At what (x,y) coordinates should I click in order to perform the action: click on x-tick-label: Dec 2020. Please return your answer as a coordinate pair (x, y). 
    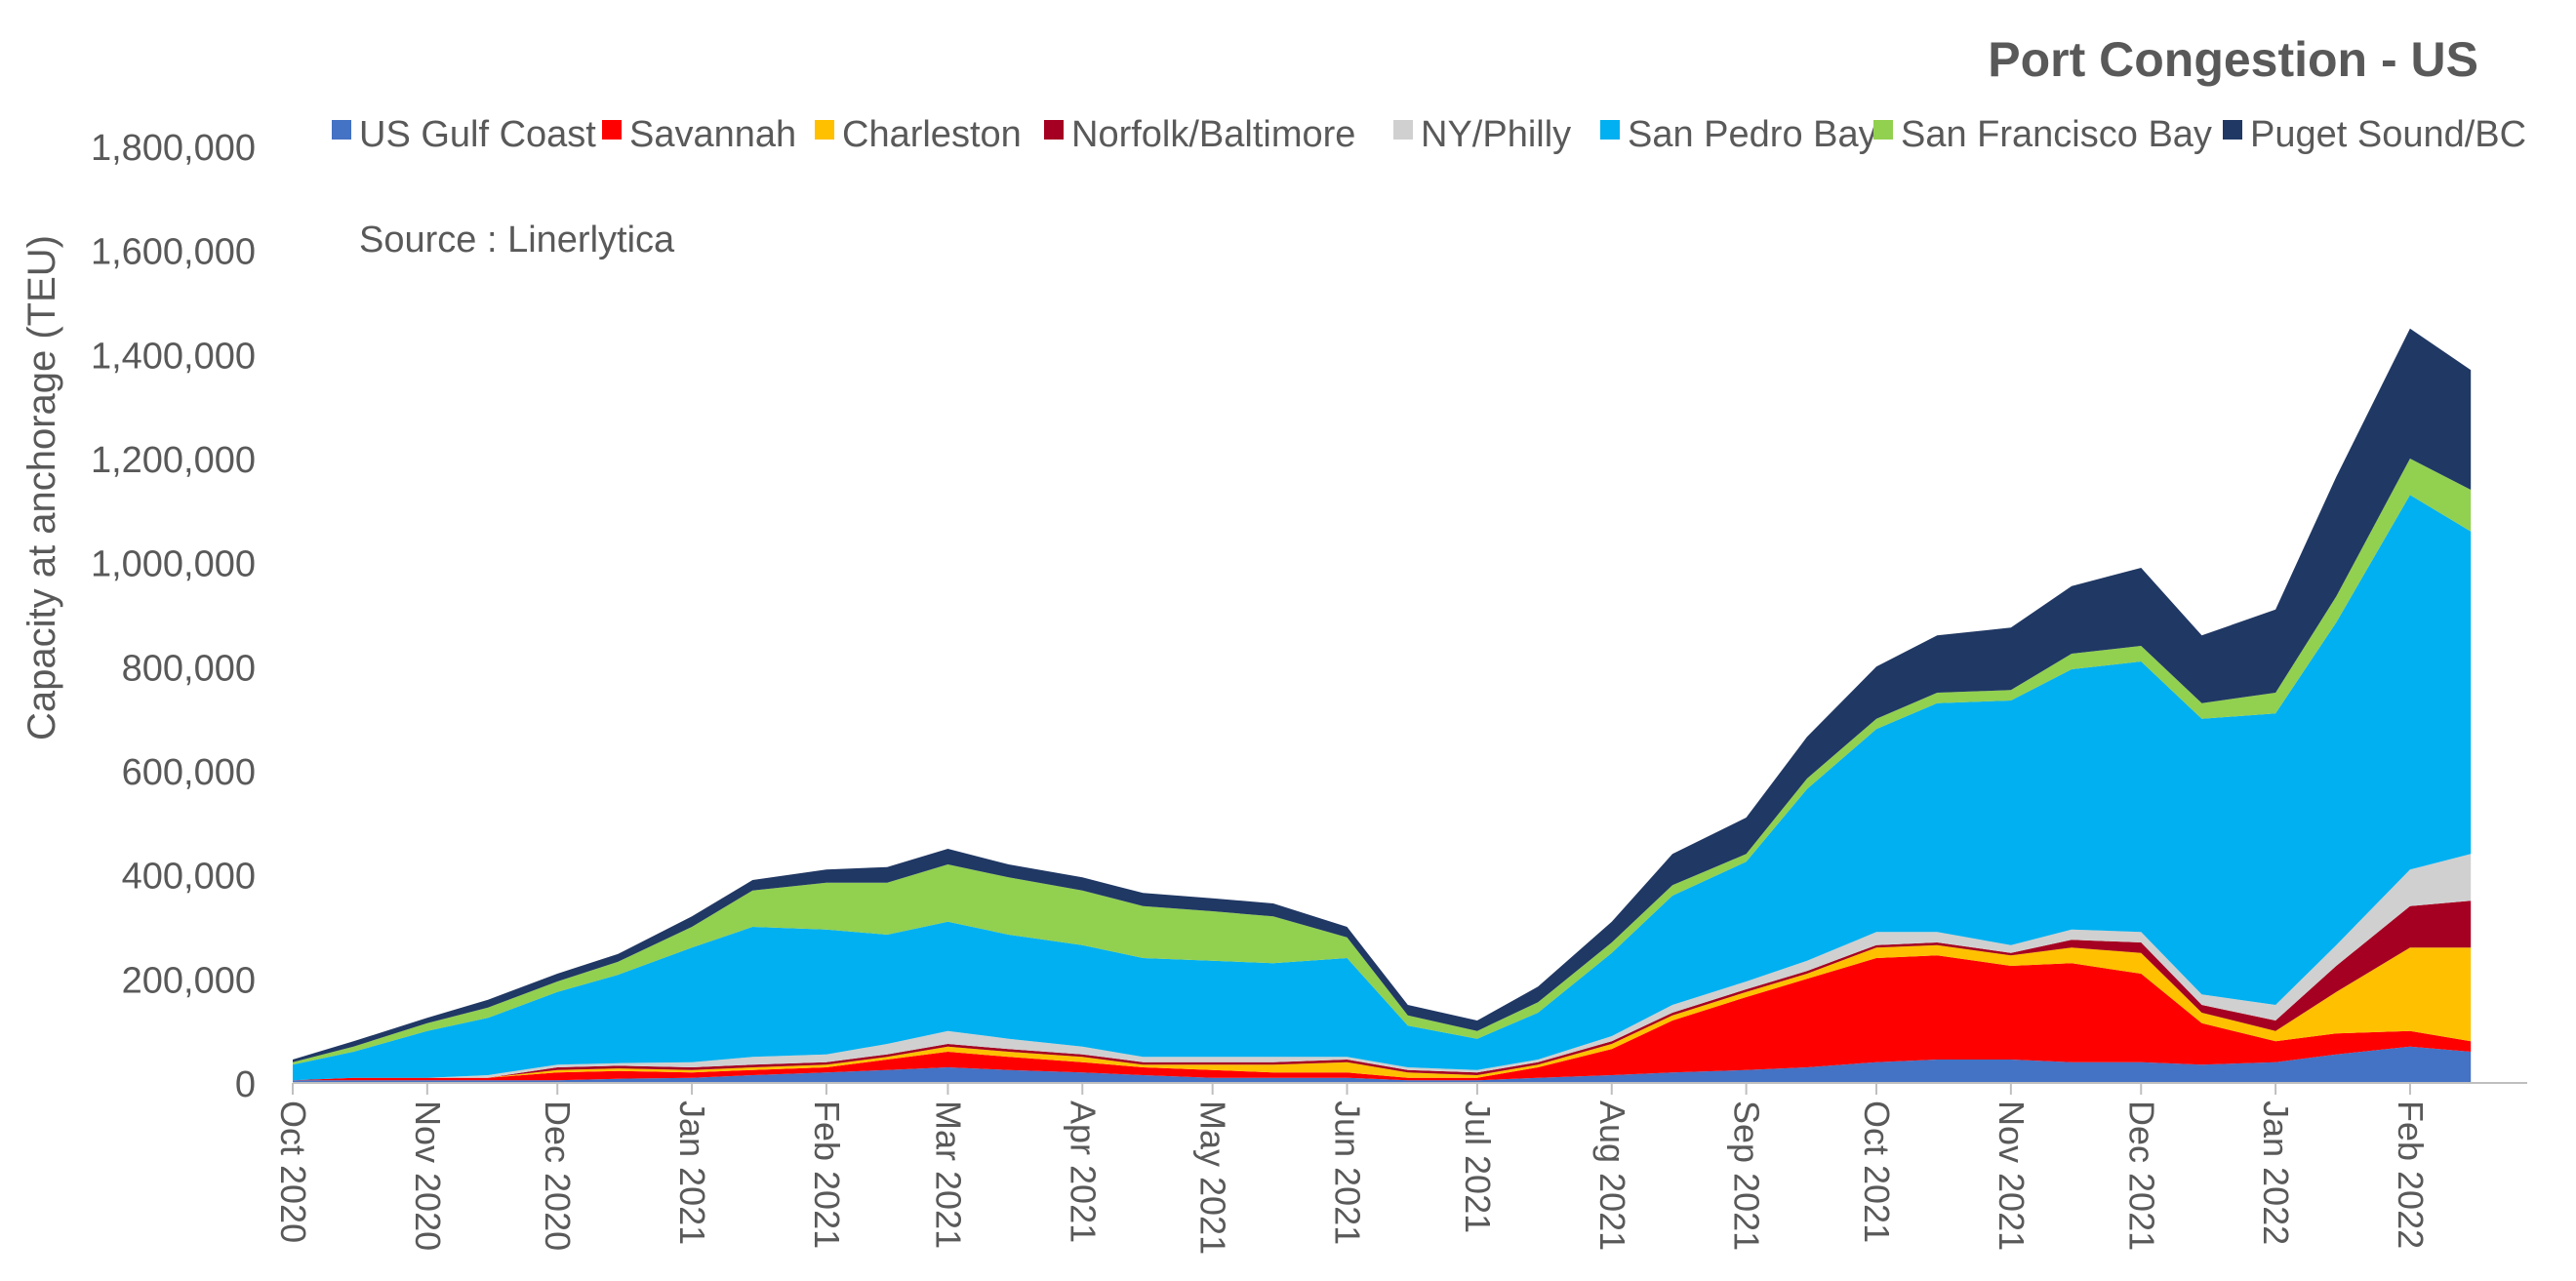
    Looking at the image, I should click on (558, 1176).